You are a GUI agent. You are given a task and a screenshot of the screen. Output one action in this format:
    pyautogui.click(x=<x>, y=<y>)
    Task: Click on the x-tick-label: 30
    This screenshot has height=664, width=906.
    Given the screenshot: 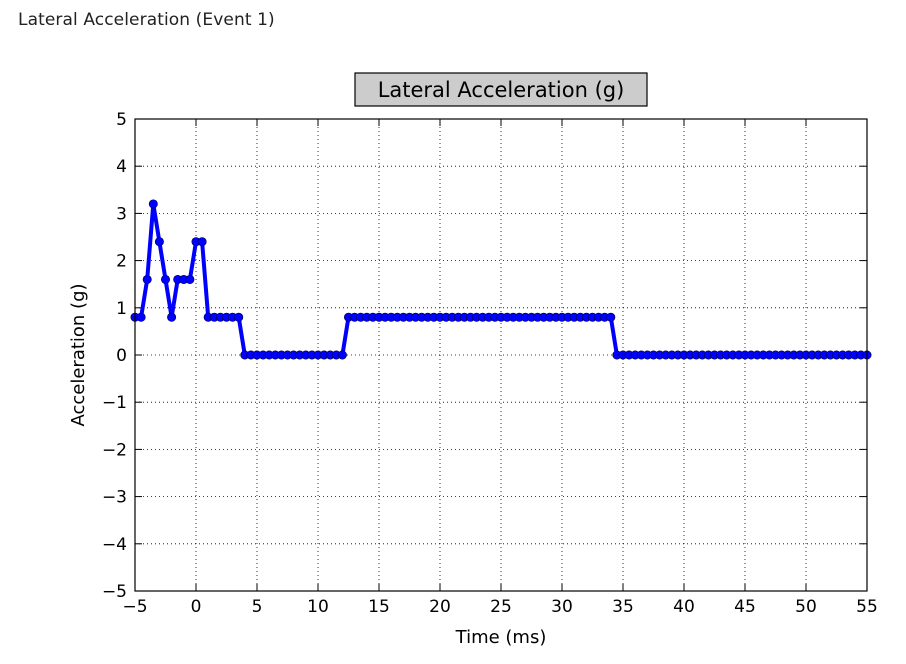 What is the action you would take?
    pyautogui.click(x=562, y=607)
    